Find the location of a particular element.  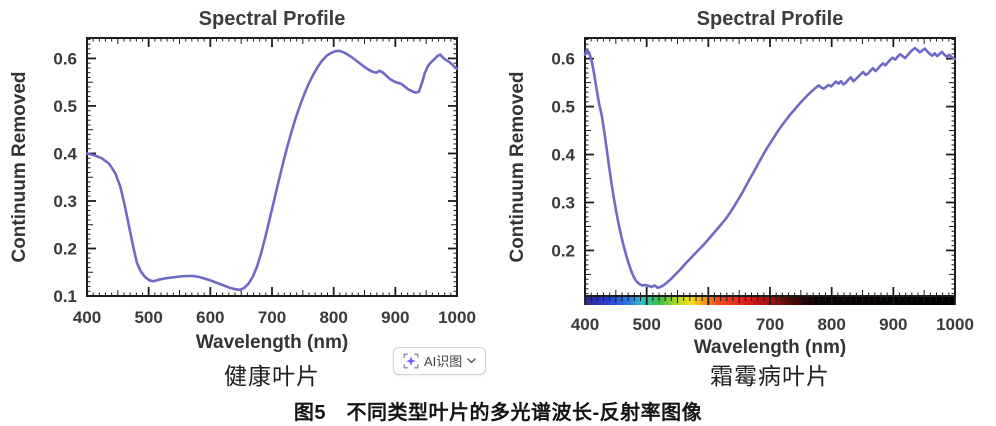

ai-recognize-button: AI识图 is located at coordinates (440, 361).